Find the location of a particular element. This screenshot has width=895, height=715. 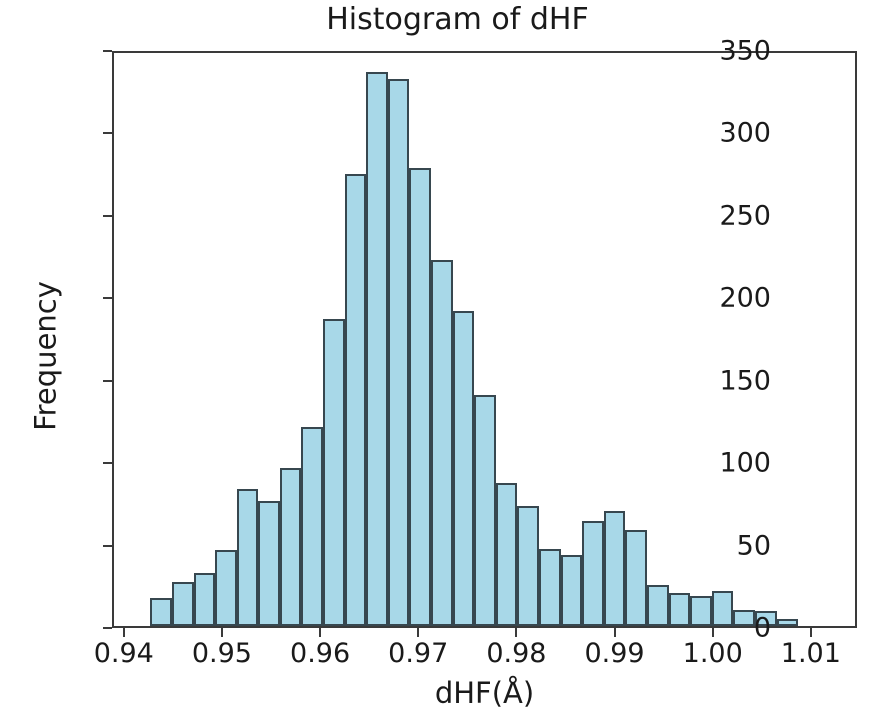

y-tick-label: 300 is located at coordinates (745, 133).